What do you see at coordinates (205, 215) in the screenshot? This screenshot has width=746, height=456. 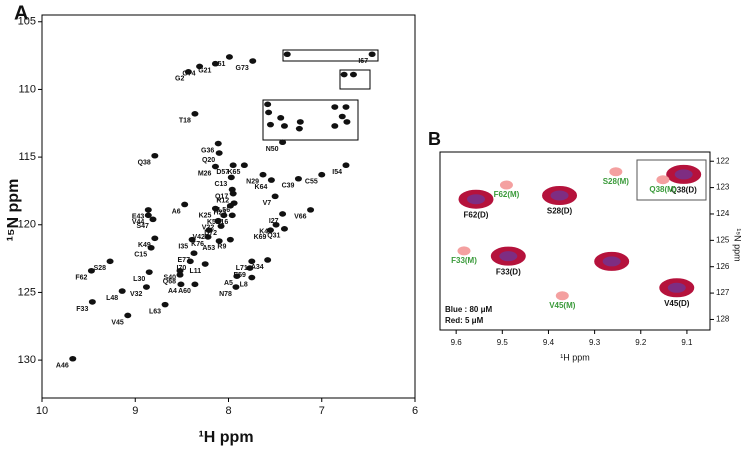 I see `peak-label: K25` at bounding box center [205, 215].